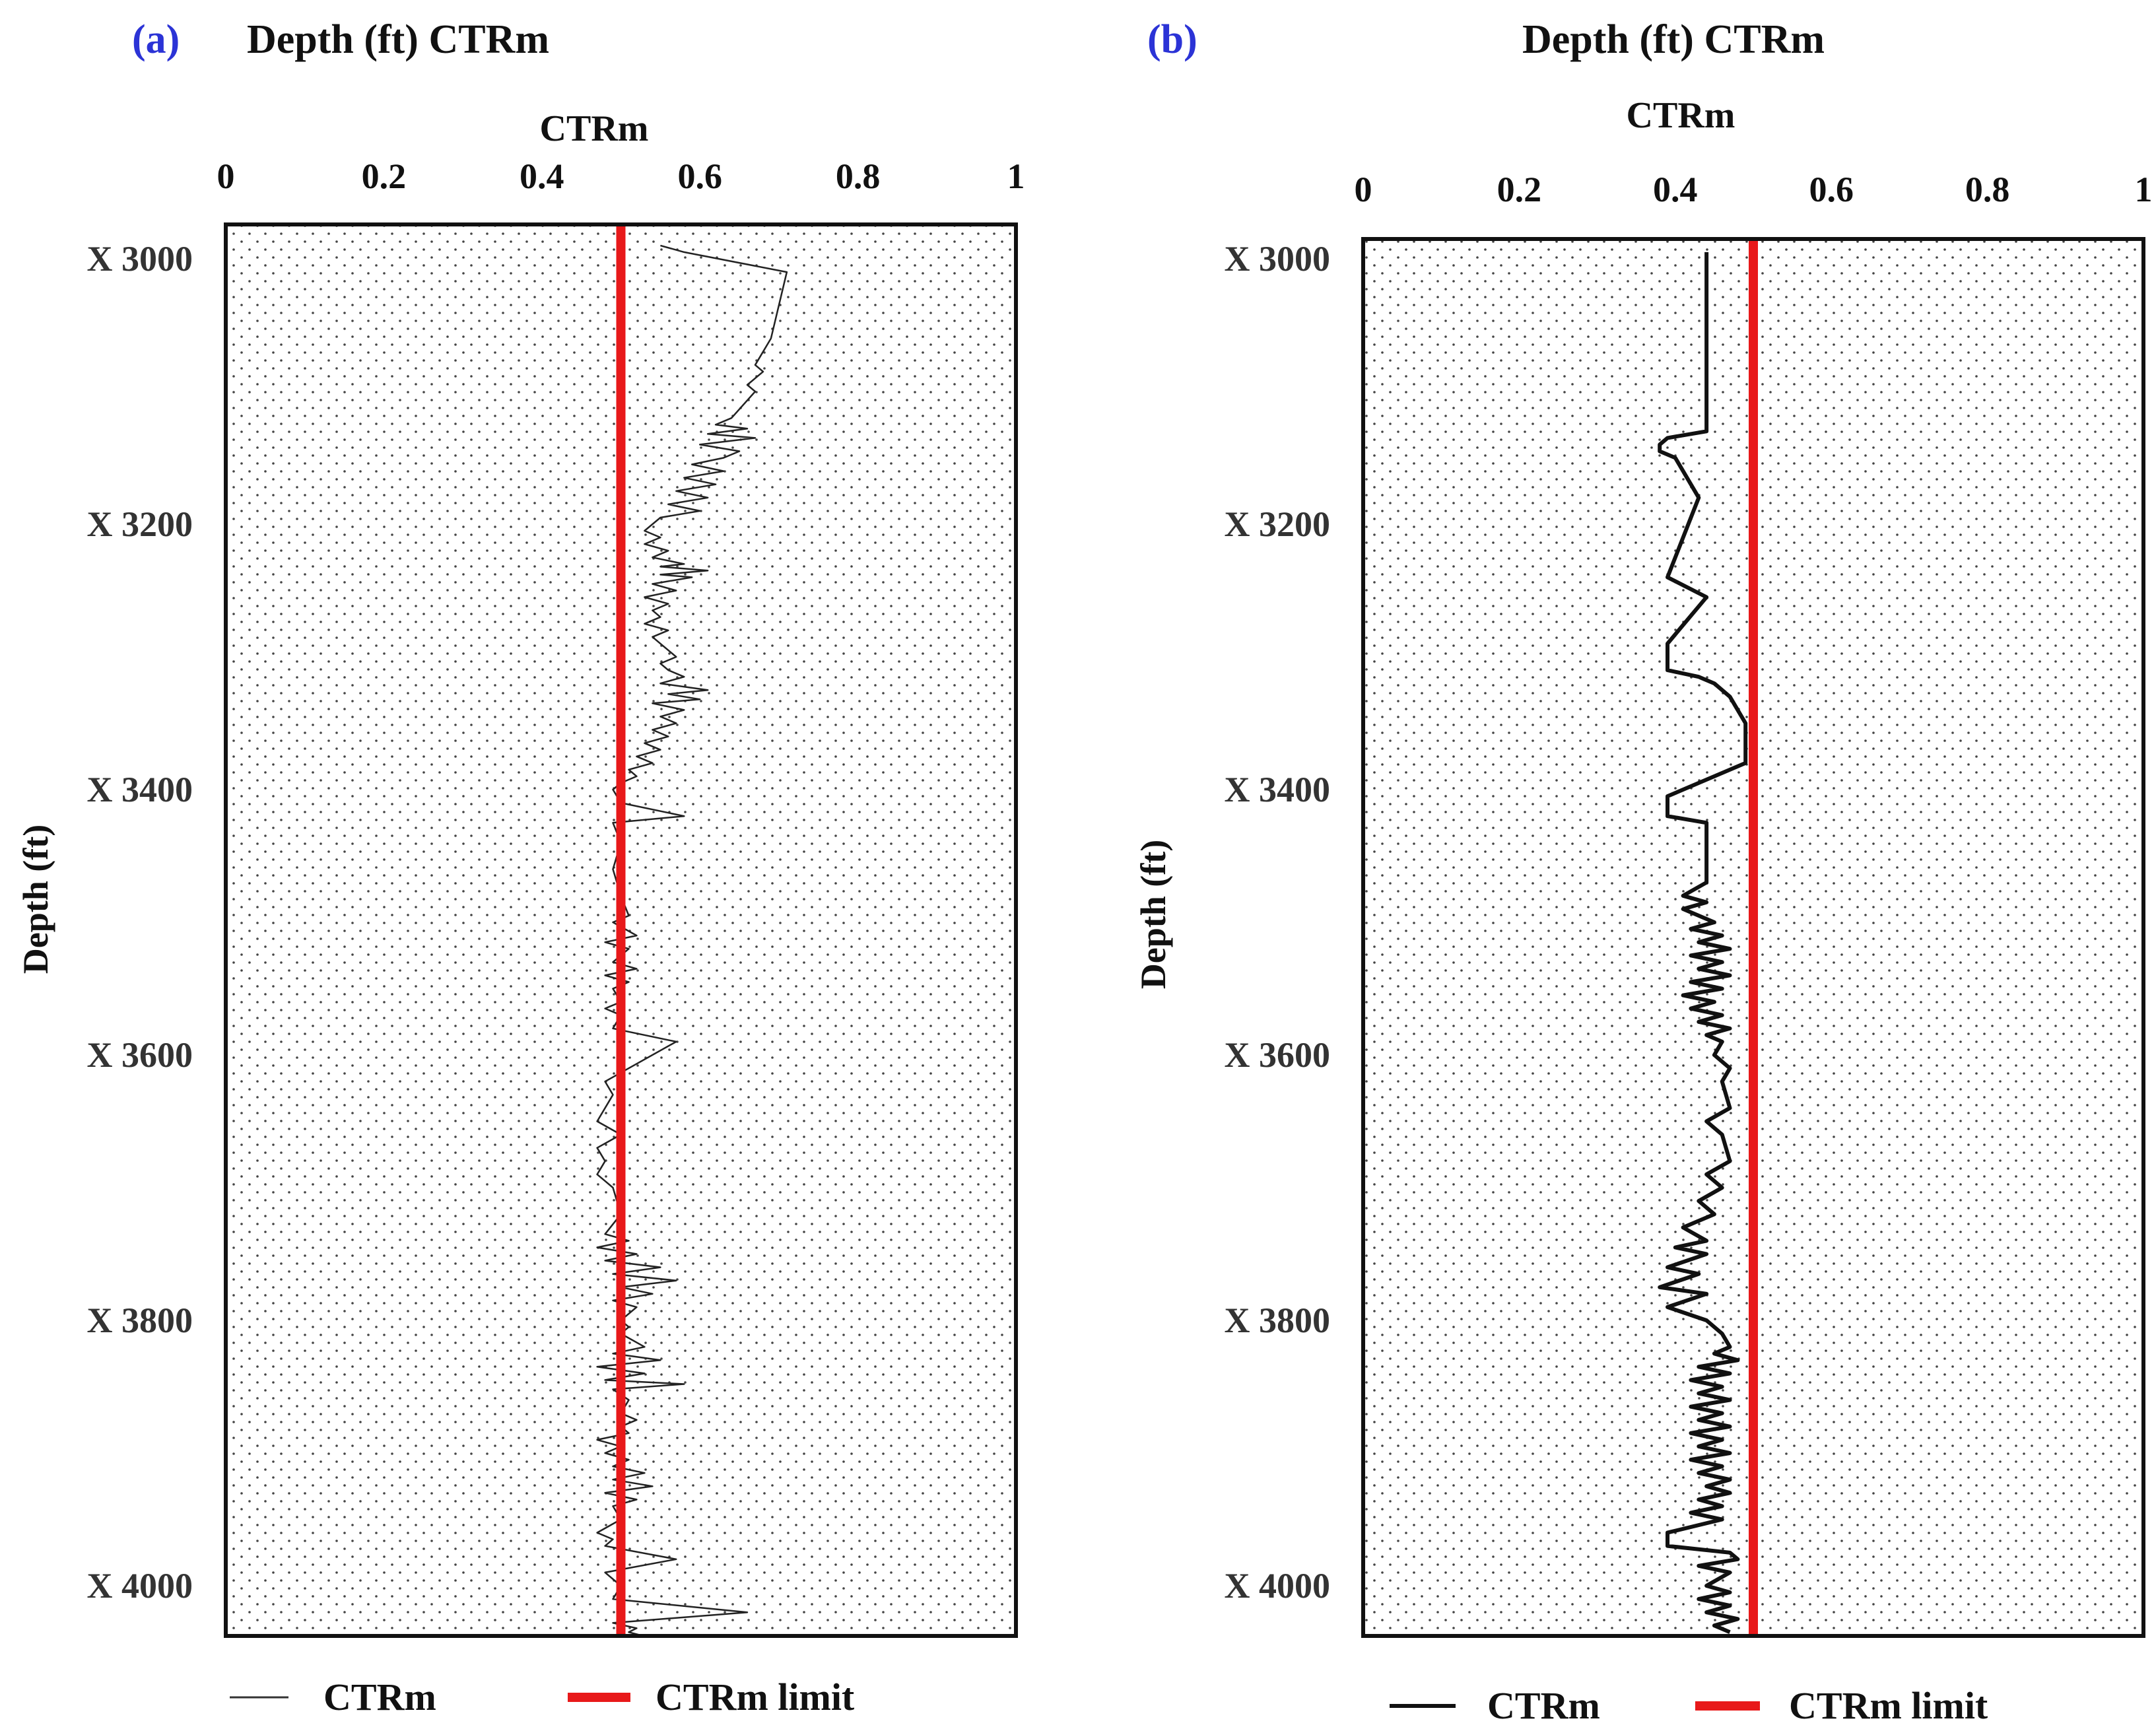  Describe the element at coordinates (1703, 943) in the screenshot. I see `ctrm-series-line` at that location.